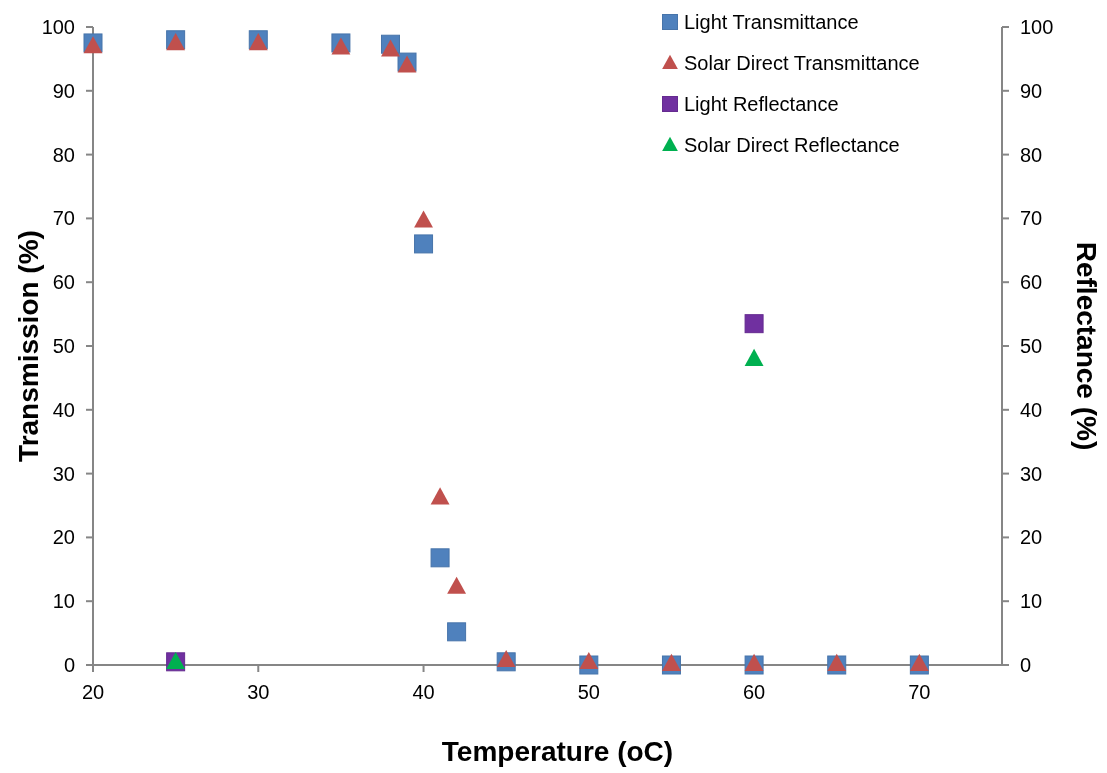 The width and height of the screenshot is (1107, 773). I want to click on y-tick-label: 0, so click(69, 665).